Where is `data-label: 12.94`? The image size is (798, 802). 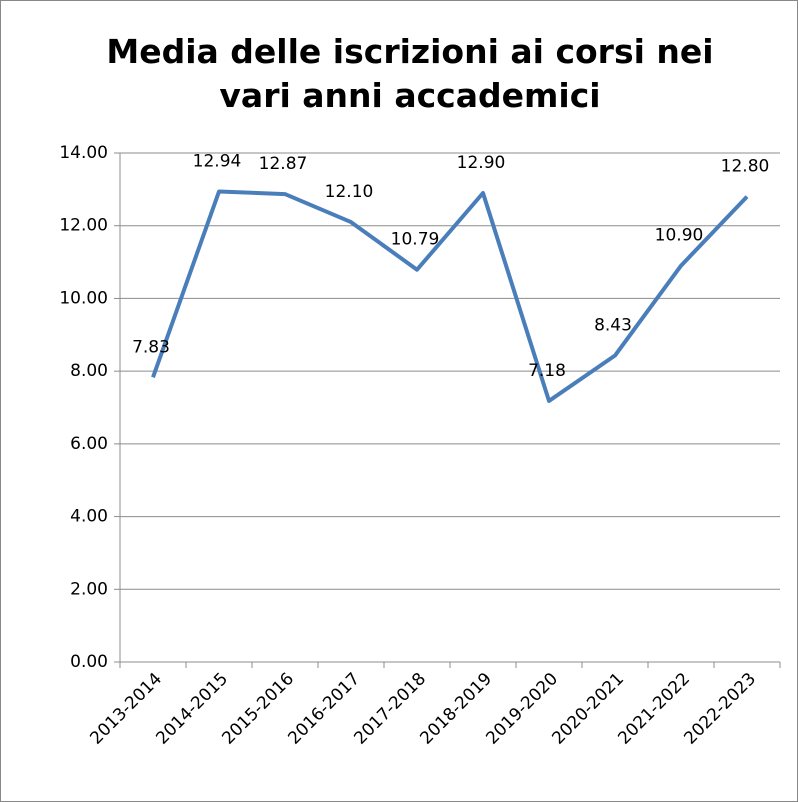
data-label: 12.94 is located at coordinates (217, 162).